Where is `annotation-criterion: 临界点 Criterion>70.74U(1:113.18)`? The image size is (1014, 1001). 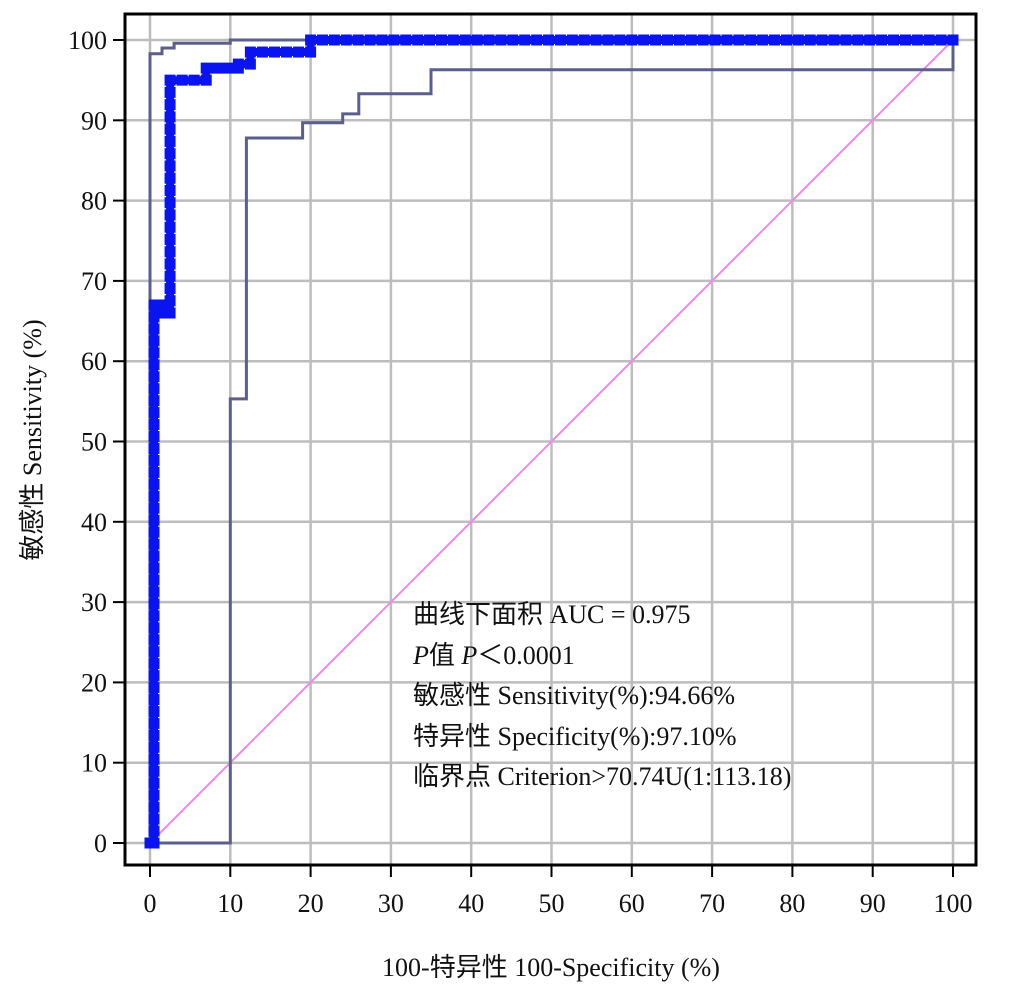
annotation-criterion: 临界点 Criterion>70.74U(1:113.18) is located at coordinates (602, 776).